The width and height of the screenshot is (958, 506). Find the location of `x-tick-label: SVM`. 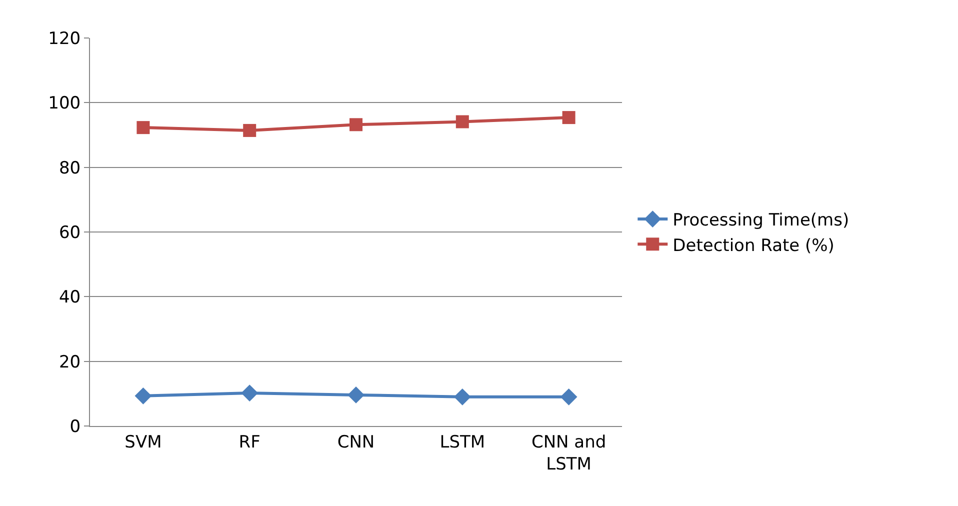

x-tick-label: SVM is located at coordinates (143, 442).